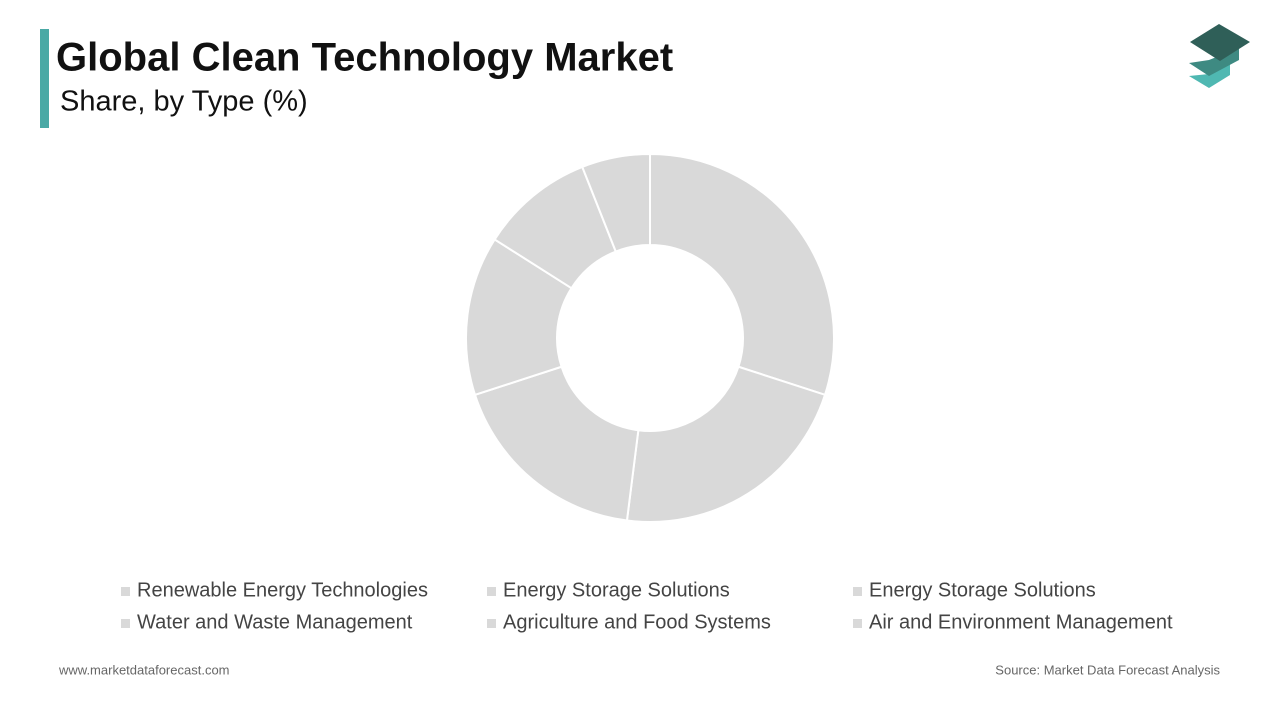 The height and width of the screenshot is (720, 1280). Describe the element at coordinates (184, 102) in the screenshot. I see `chart-subtitle: Share, by Type (%)` at that location.